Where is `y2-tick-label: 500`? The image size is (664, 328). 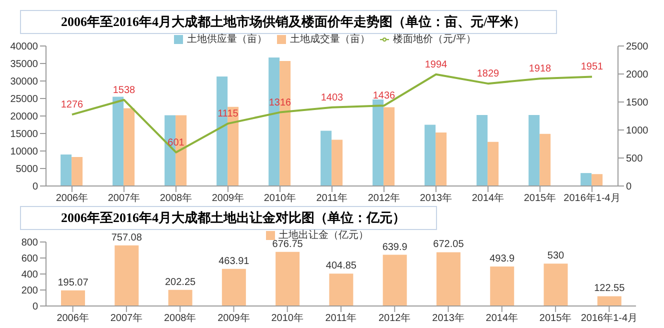 y2-tick-label: 500 is located at coordinates (635, 159).